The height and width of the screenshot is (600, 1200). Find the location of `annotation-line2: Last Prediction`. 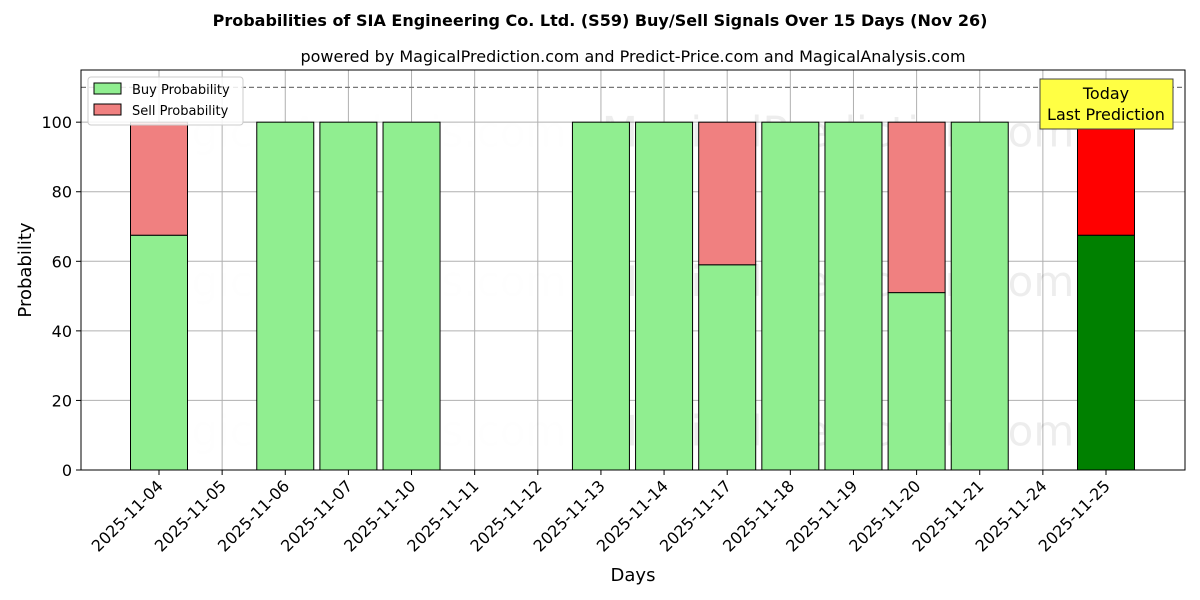

annotation-line2: Last Prediction is located at coordinates (1106, 114).